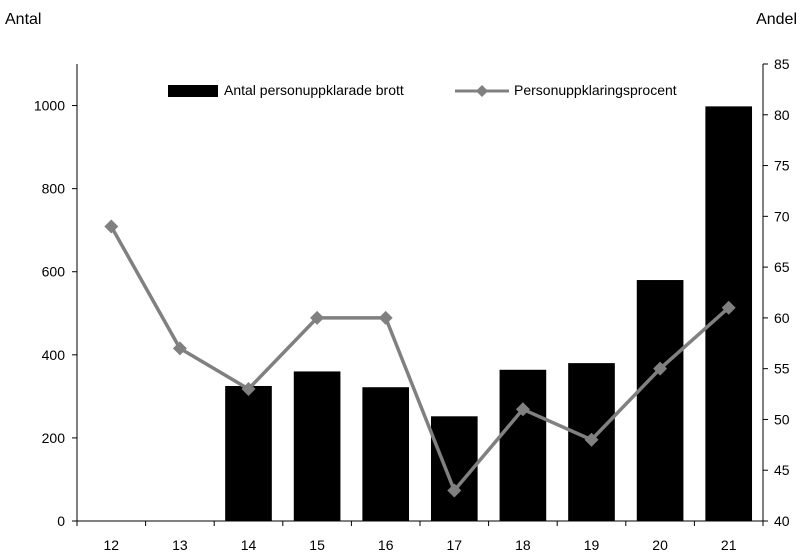  What do you see at coordinates (49, 106) in the screenshot?
I see `left-tick-label: 1000` at bounding box center [49, 106].